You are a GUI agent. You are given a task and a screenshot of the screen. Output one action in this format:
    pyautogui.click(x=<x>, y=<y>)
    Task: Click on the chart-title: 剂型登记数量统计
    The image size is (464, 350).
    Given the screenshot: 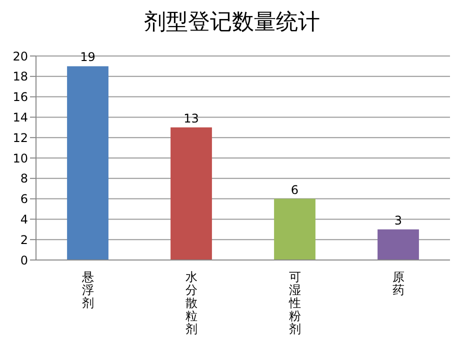 What is the action you would take?
    pyautogui.click(x=232, y=23)
    